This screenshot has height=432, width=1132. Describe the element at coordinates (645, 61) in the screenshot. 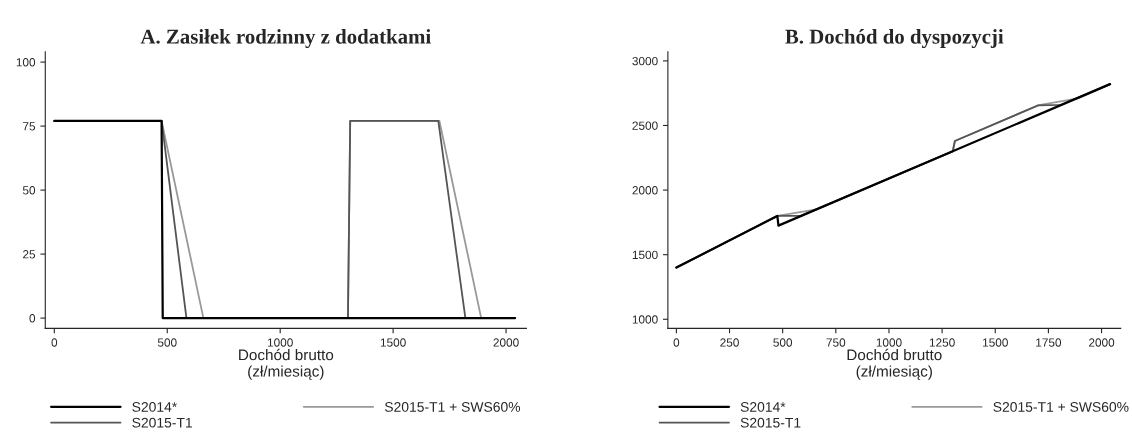

I see `y-tick-label: 3000` at that location.